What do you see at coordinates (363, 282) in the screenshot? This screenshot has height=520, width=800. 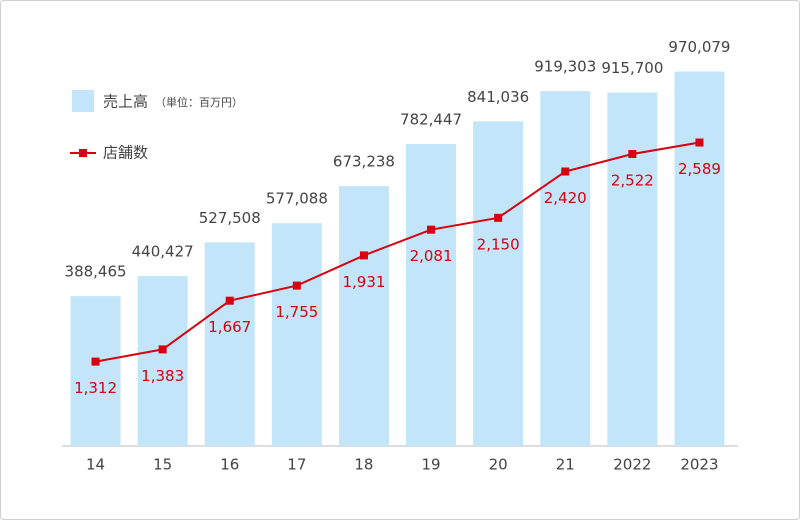 I see `value-label: 1,931` at bounding box center [363, 282].